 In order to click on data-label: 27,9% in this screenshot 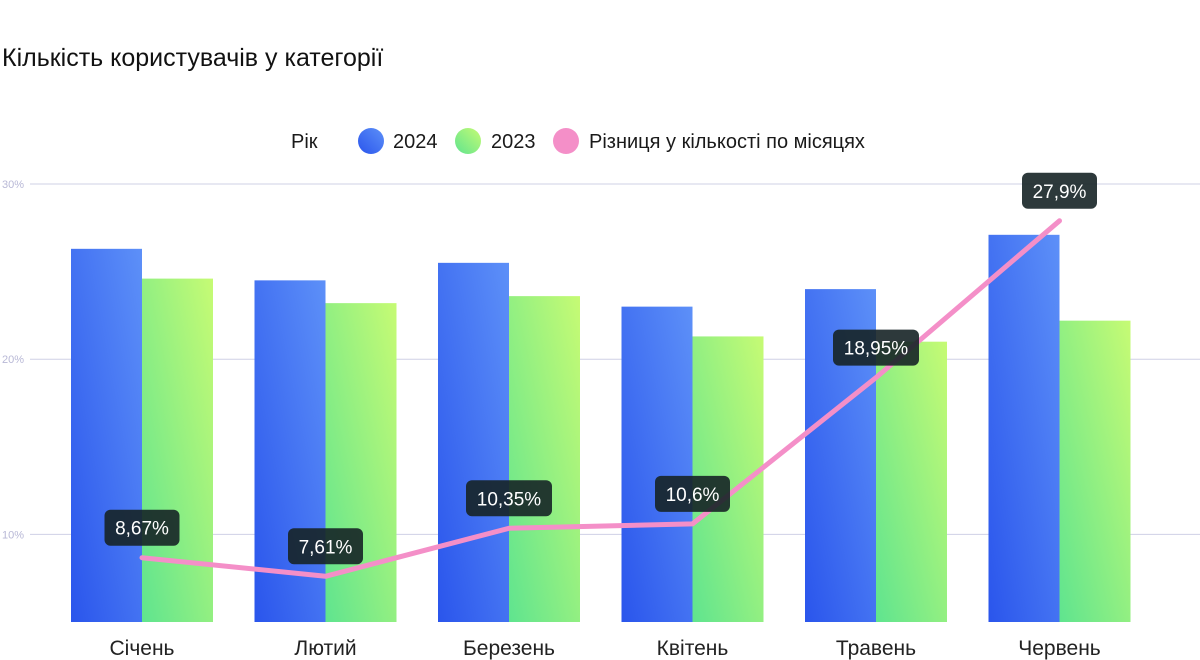, I will do `click(1059, 190)`.